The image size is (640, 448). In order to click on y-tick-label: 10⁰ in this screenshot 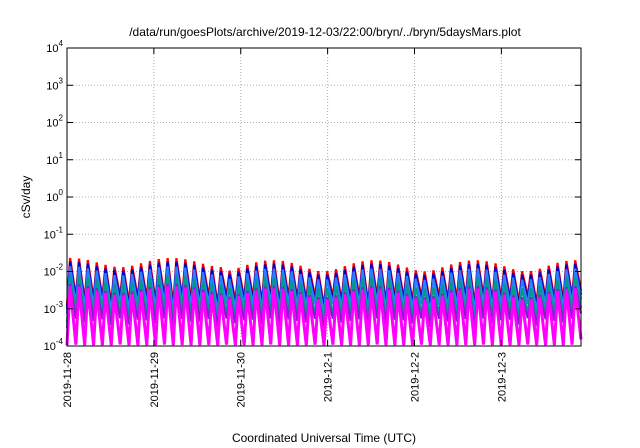, I will do `click(54, 196)`.